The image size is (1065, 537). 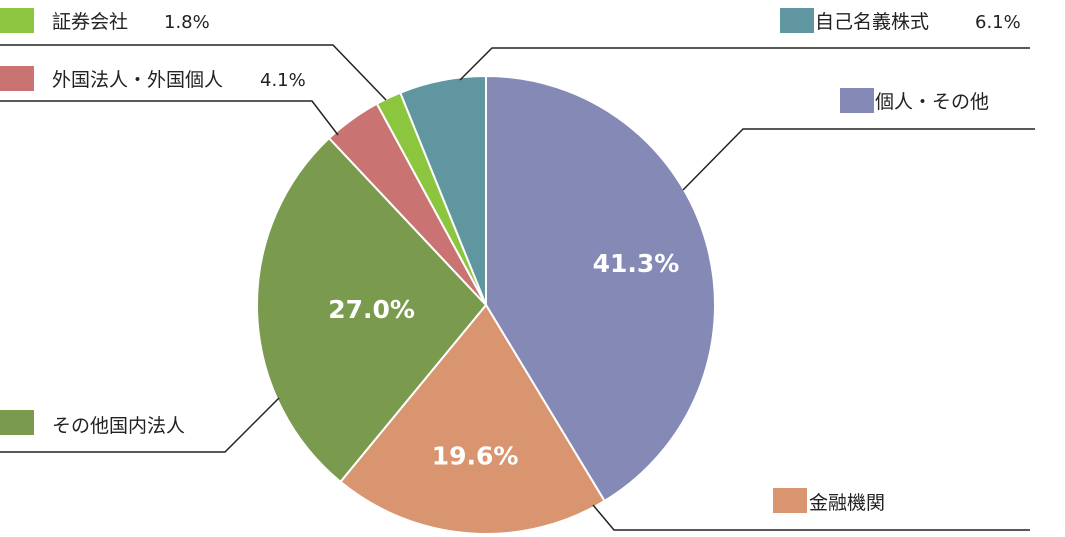 I want to click on leader-line-sonota, so click(x=140, y=425).